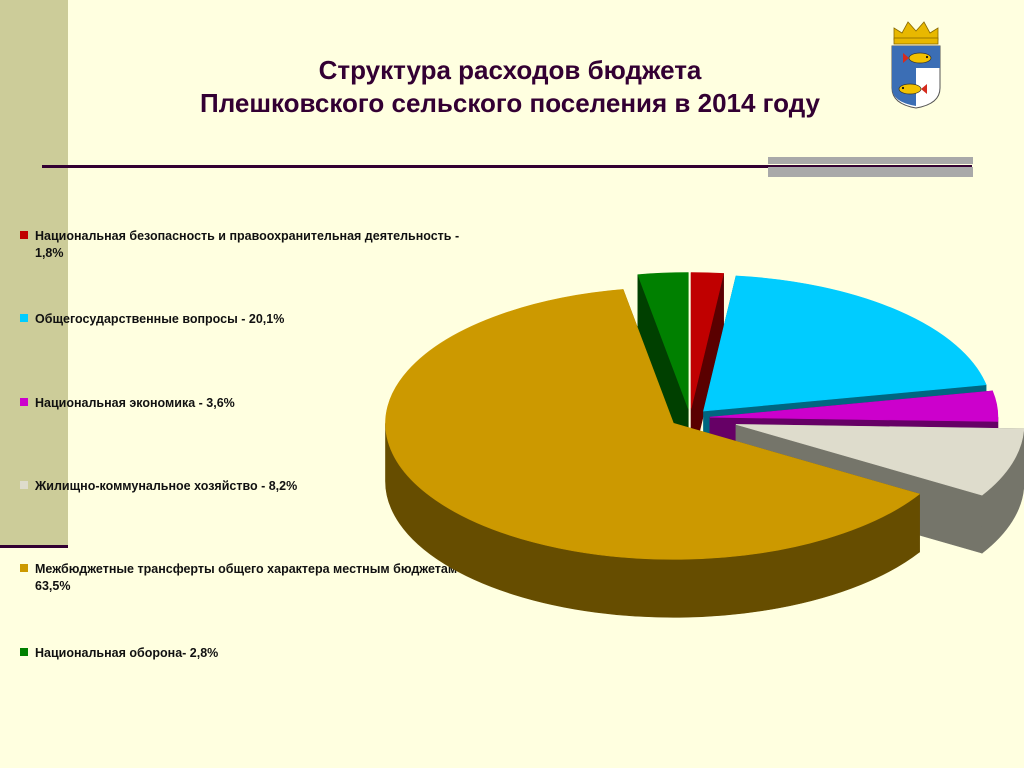 This screenshot has height=768, width=1024. What do you see at coordinates (127, 653) in the screenshot?
I see `legend-label: Национальная оборона- 2,8%` at bounding box center [127, 653].